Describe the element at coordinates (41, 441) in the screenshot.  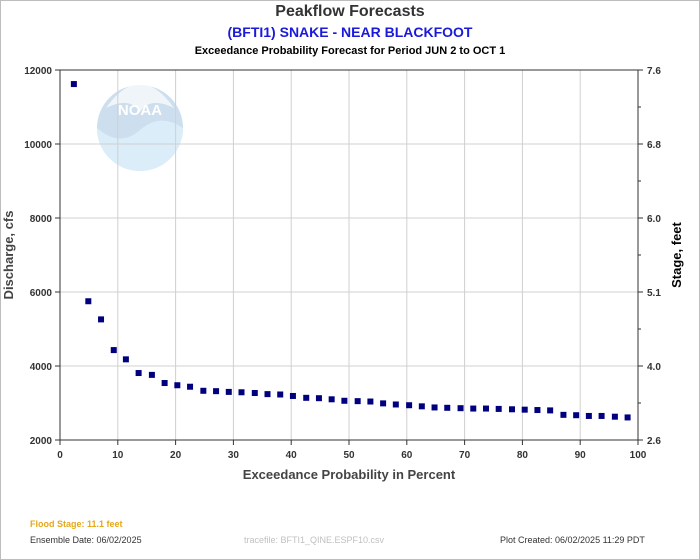
I see `y-tick-label: 2000` at that location.